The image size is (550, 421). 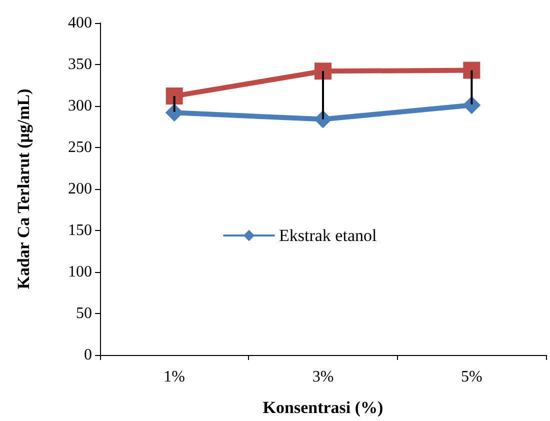 What do you see at coordinates (471, 377) in the screenshot?
I see `x-tick-label: 5%` at bounding box center [471, 377].